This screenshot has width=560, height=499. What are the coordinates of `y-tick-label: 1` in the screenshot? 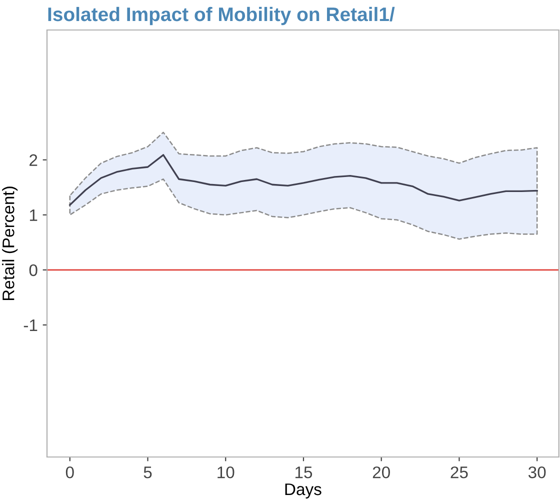 It's located at (34, 215).